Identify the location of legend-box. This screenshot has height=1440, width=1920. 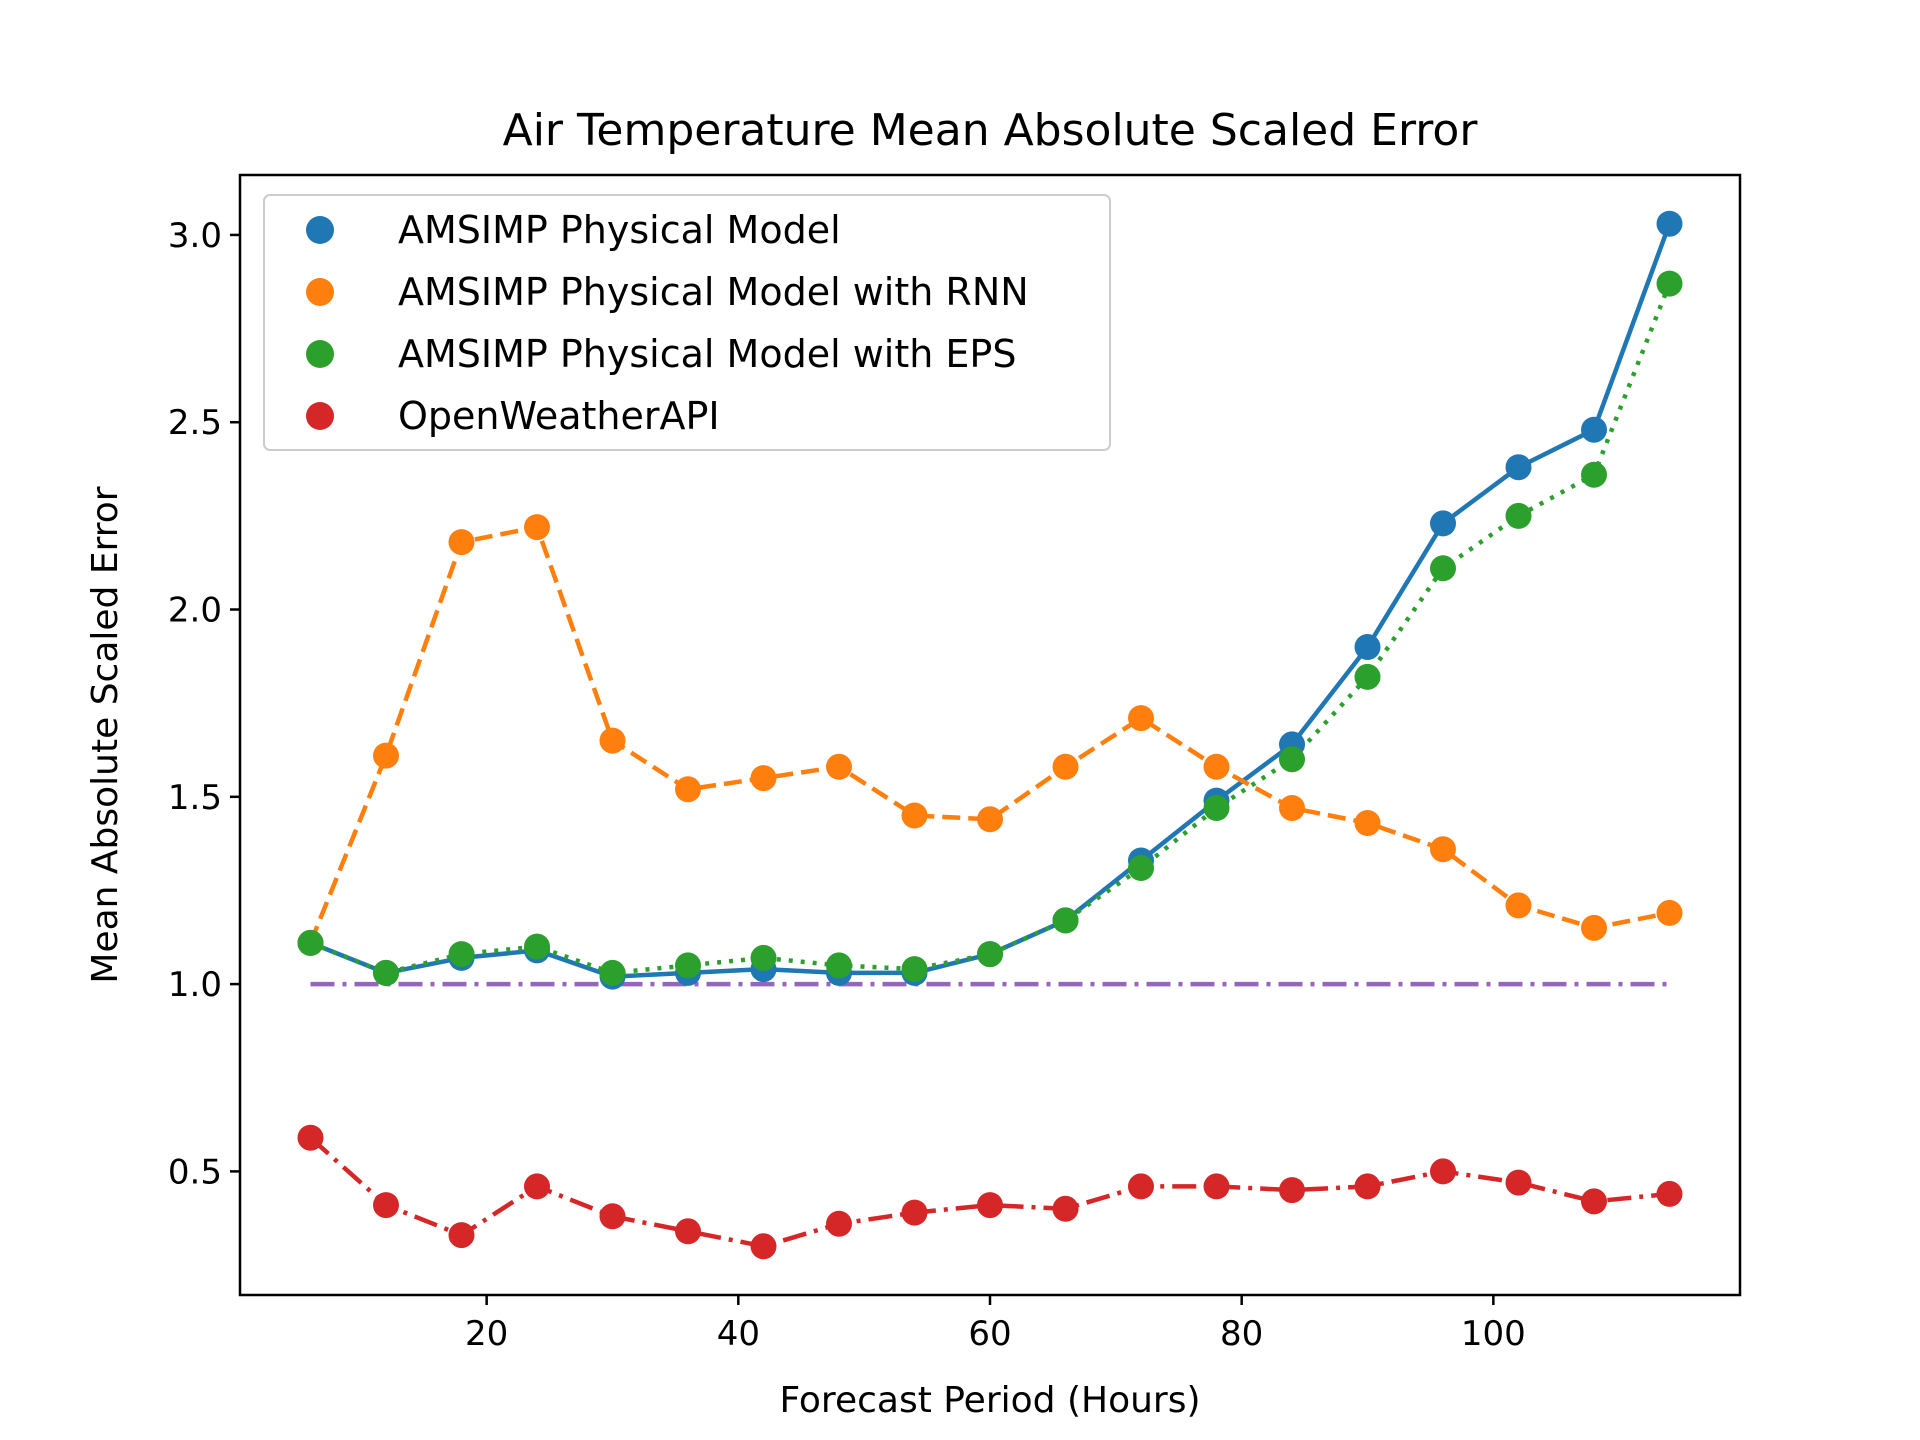
(687, 322).